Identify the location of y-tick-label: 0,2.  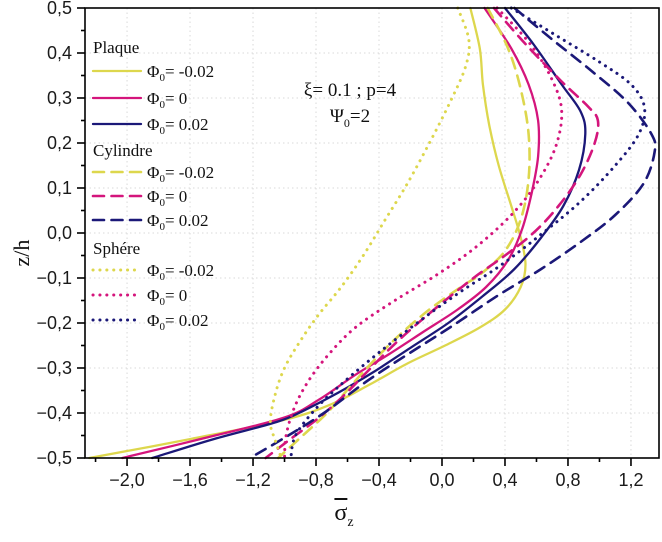
(59, 143).